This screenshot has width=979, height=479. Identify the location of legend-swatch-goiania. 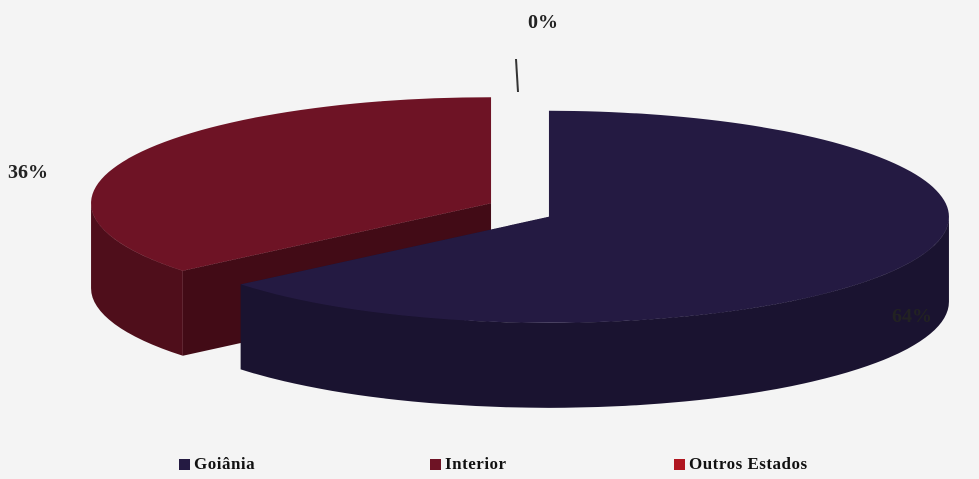
(184, 464).